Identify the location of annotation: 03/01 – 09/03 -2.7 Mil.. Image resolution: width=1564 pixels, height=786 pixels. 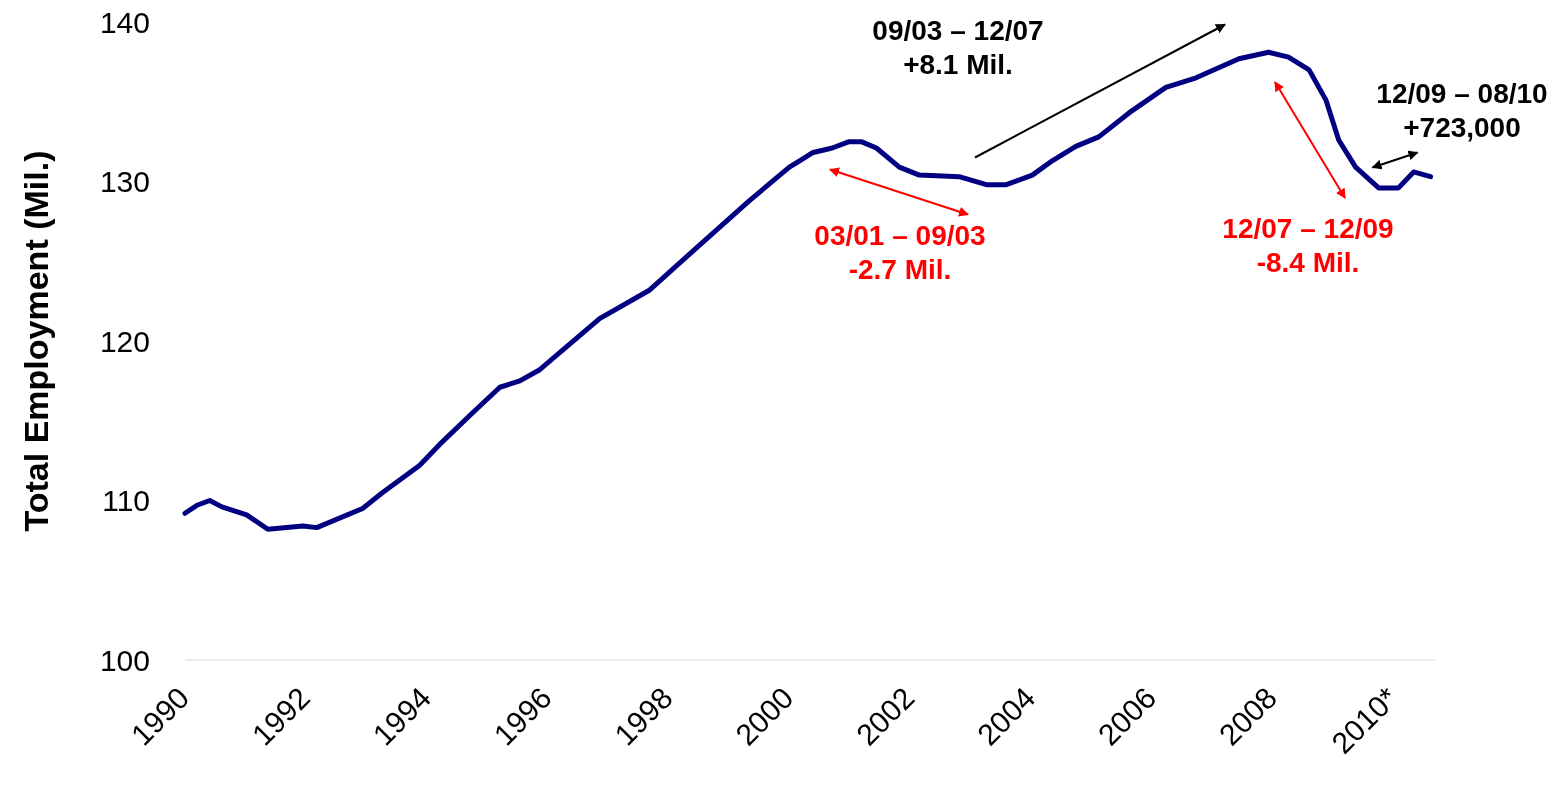
(900, 252).